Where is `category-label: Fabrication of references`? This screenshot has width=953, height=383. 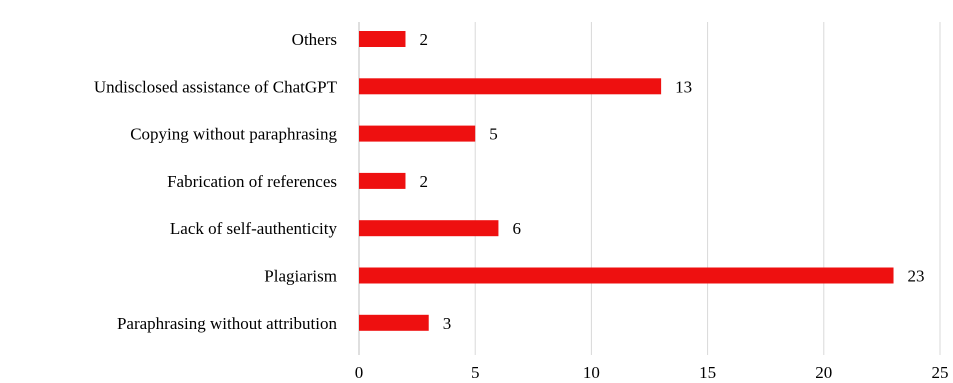
category-label: Fabrication of references is located at coordinates (252, 181).